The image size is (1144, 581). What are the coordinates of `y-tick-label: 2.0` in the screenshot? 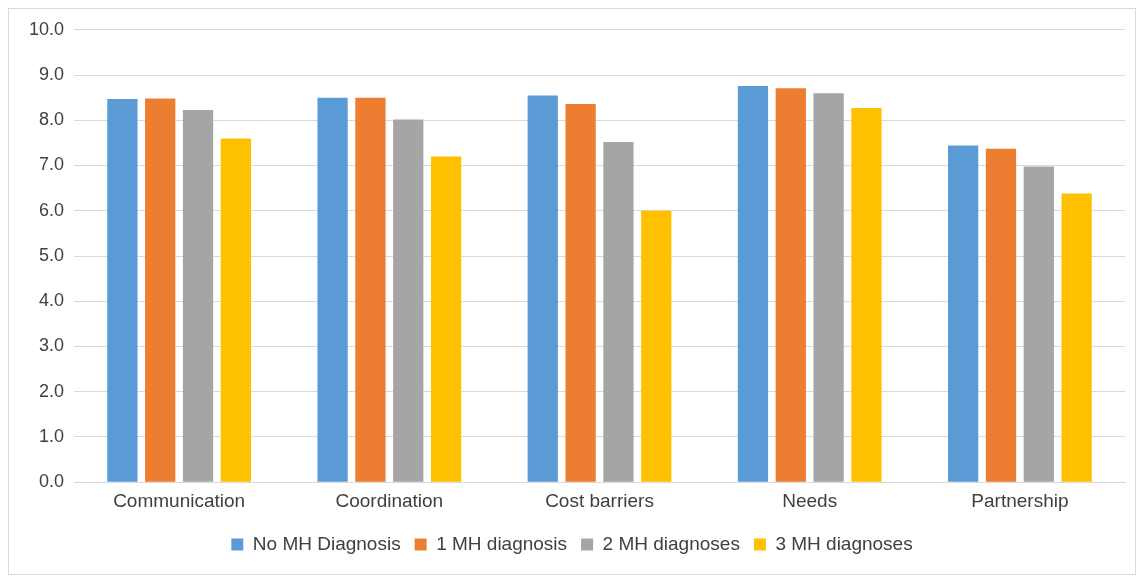 It's located at (52, 390).